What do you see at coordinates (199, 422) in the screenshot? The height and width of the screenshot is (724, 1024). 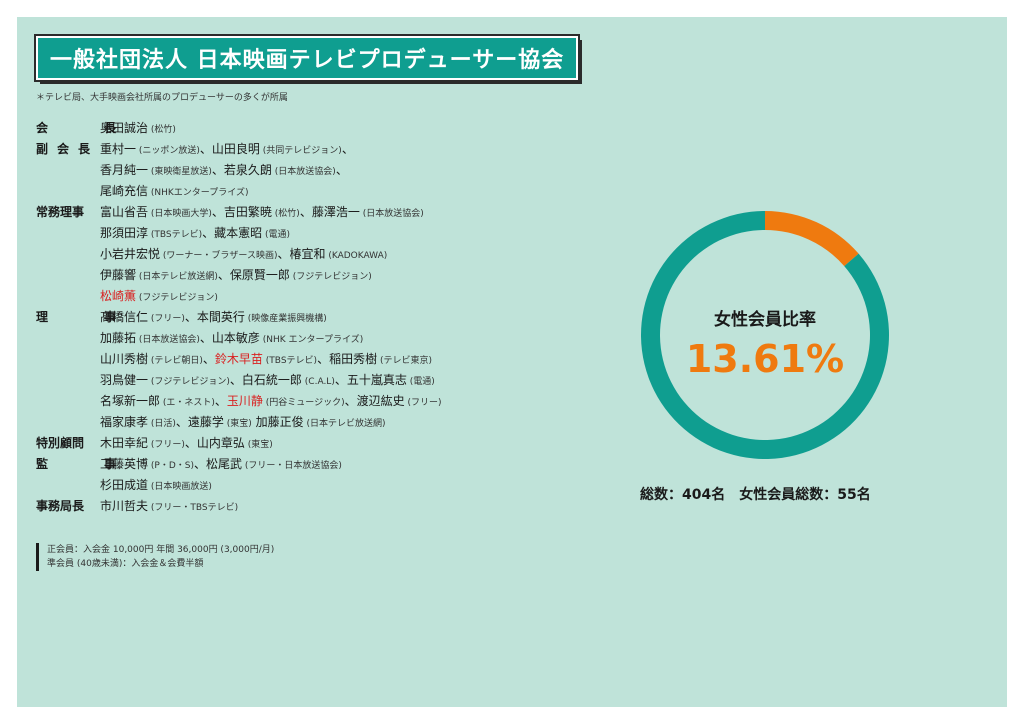 I see `member-name: 、遠藤学` at bounding box center [199, 422].